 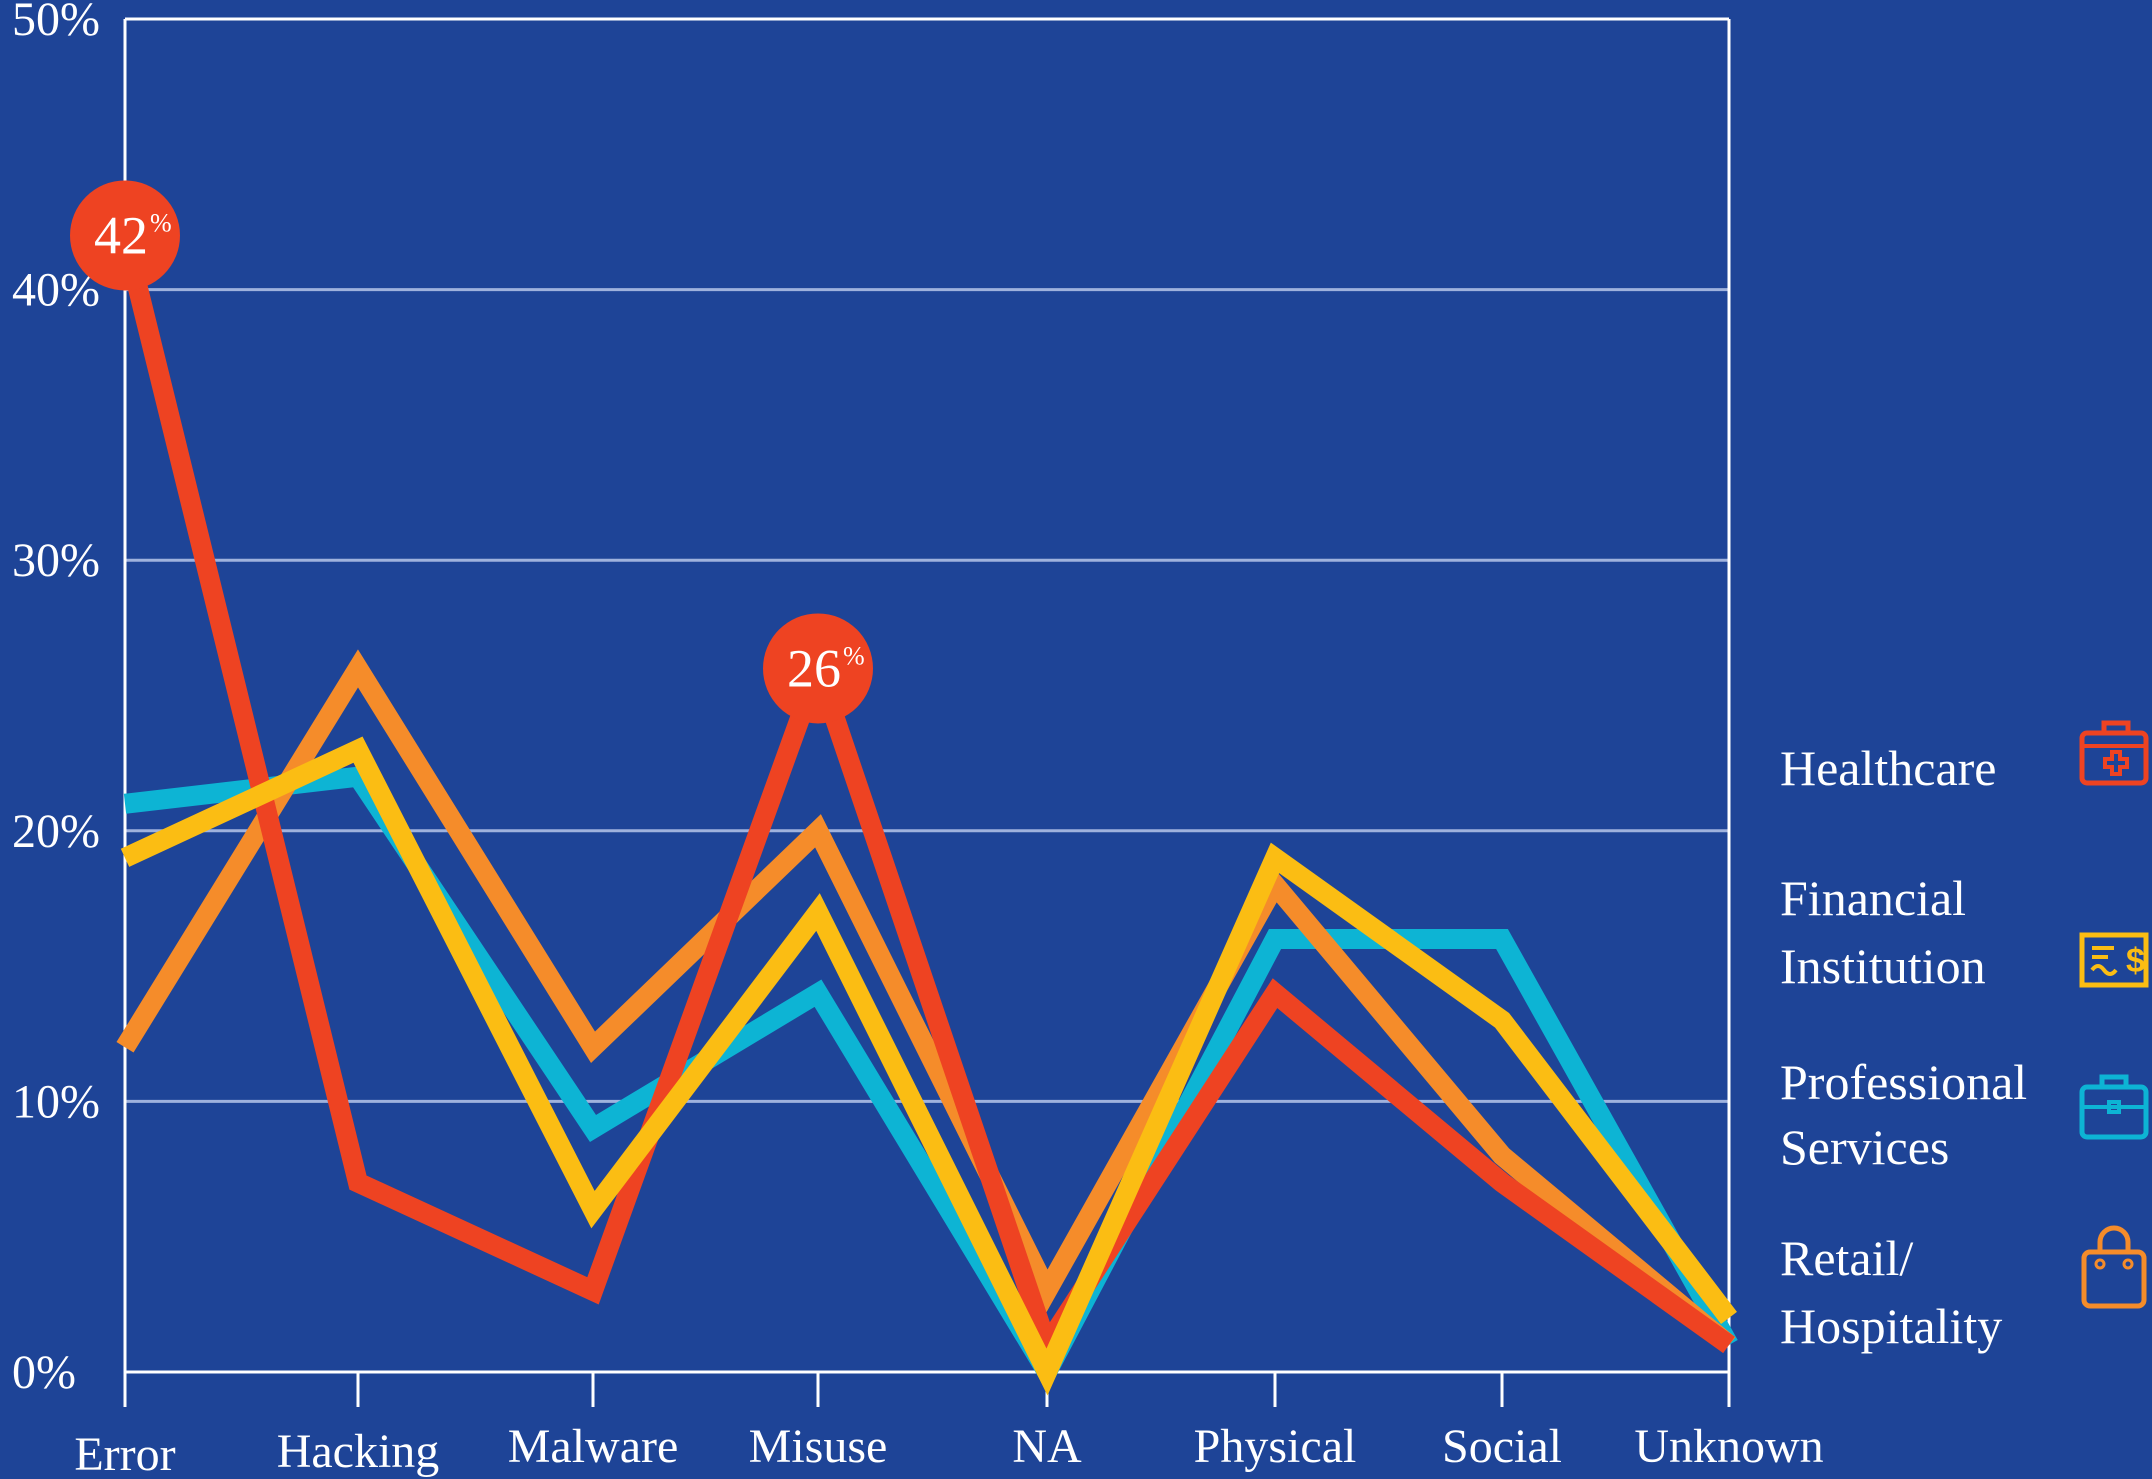 What do you see at coordinates (1846, 1258) in the screenshot?
I see `legend-label: Retail/` at bounding box center [1846, 1258].